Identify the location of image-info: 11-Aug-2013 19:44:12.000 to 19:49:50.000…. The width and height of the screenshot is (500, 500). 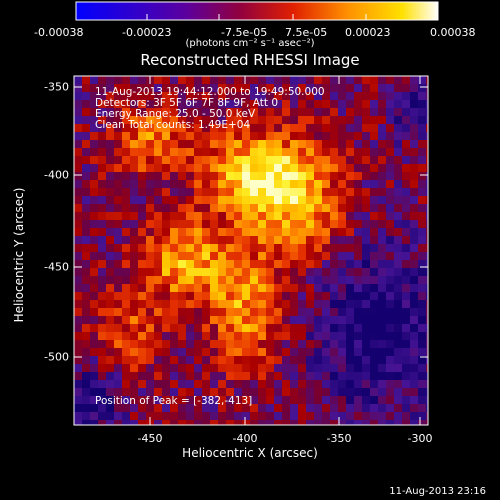
(210, 109).